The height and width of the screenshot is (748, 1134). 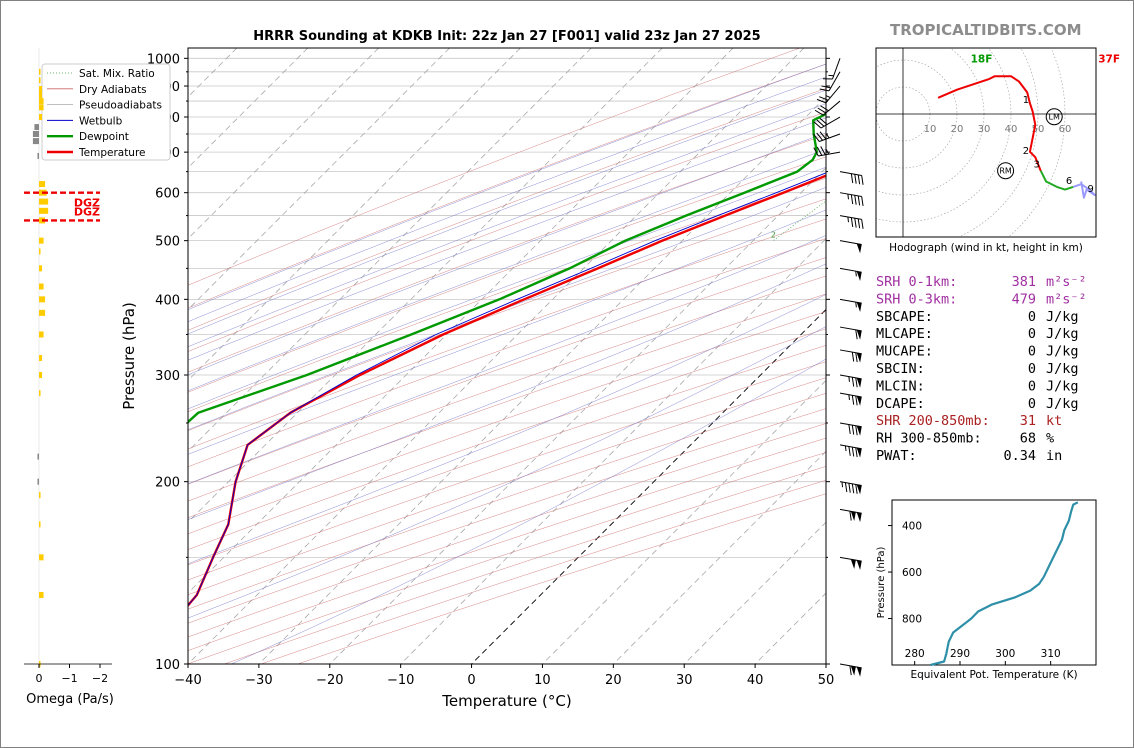 I want to click on stat-unit: J/kg, so click(x=1062, y=334).